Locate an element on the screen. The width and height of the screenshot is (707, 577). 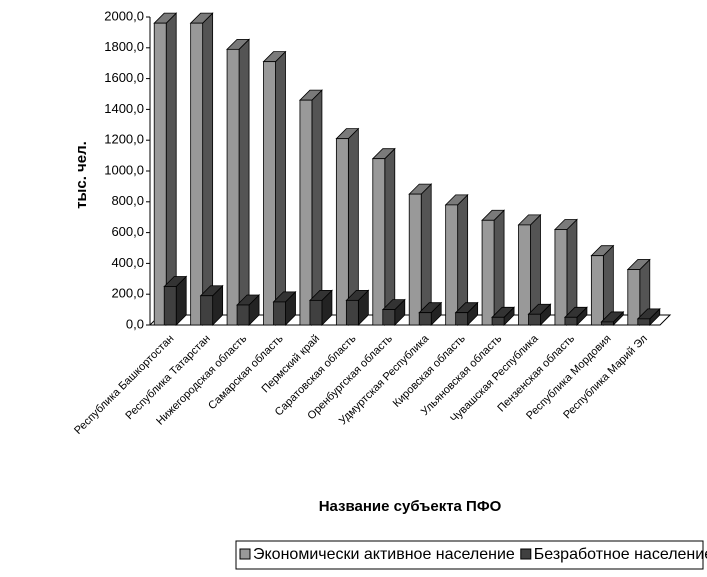
y-tick-label: 1400,0 is located at coordinates (124, 108).